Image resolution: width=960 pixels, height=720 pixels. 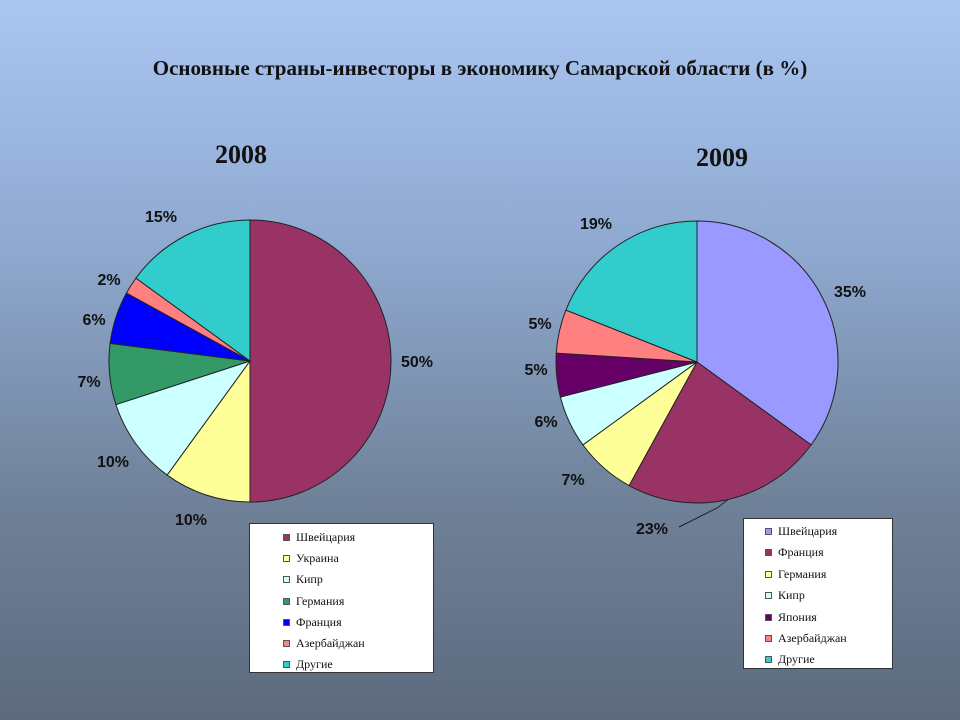 What do you see at coordinates (417, 362) in the screenshot?
I see `pie-2008-data-label-0: 50%` at bounding box center [417, 362].